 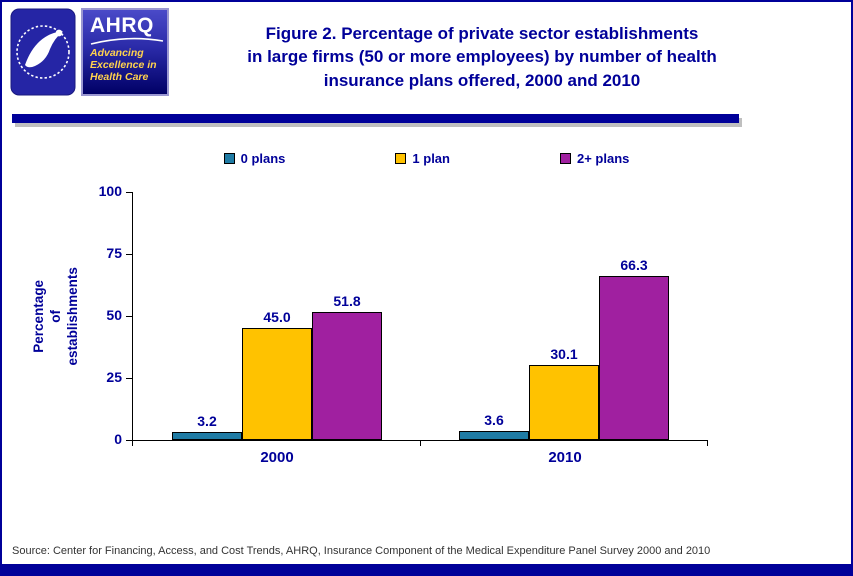 What do you see at coordinates (494, 435) in the screenshot?
I see `bar-0-plans-2010` at bounding box center [494, 435].